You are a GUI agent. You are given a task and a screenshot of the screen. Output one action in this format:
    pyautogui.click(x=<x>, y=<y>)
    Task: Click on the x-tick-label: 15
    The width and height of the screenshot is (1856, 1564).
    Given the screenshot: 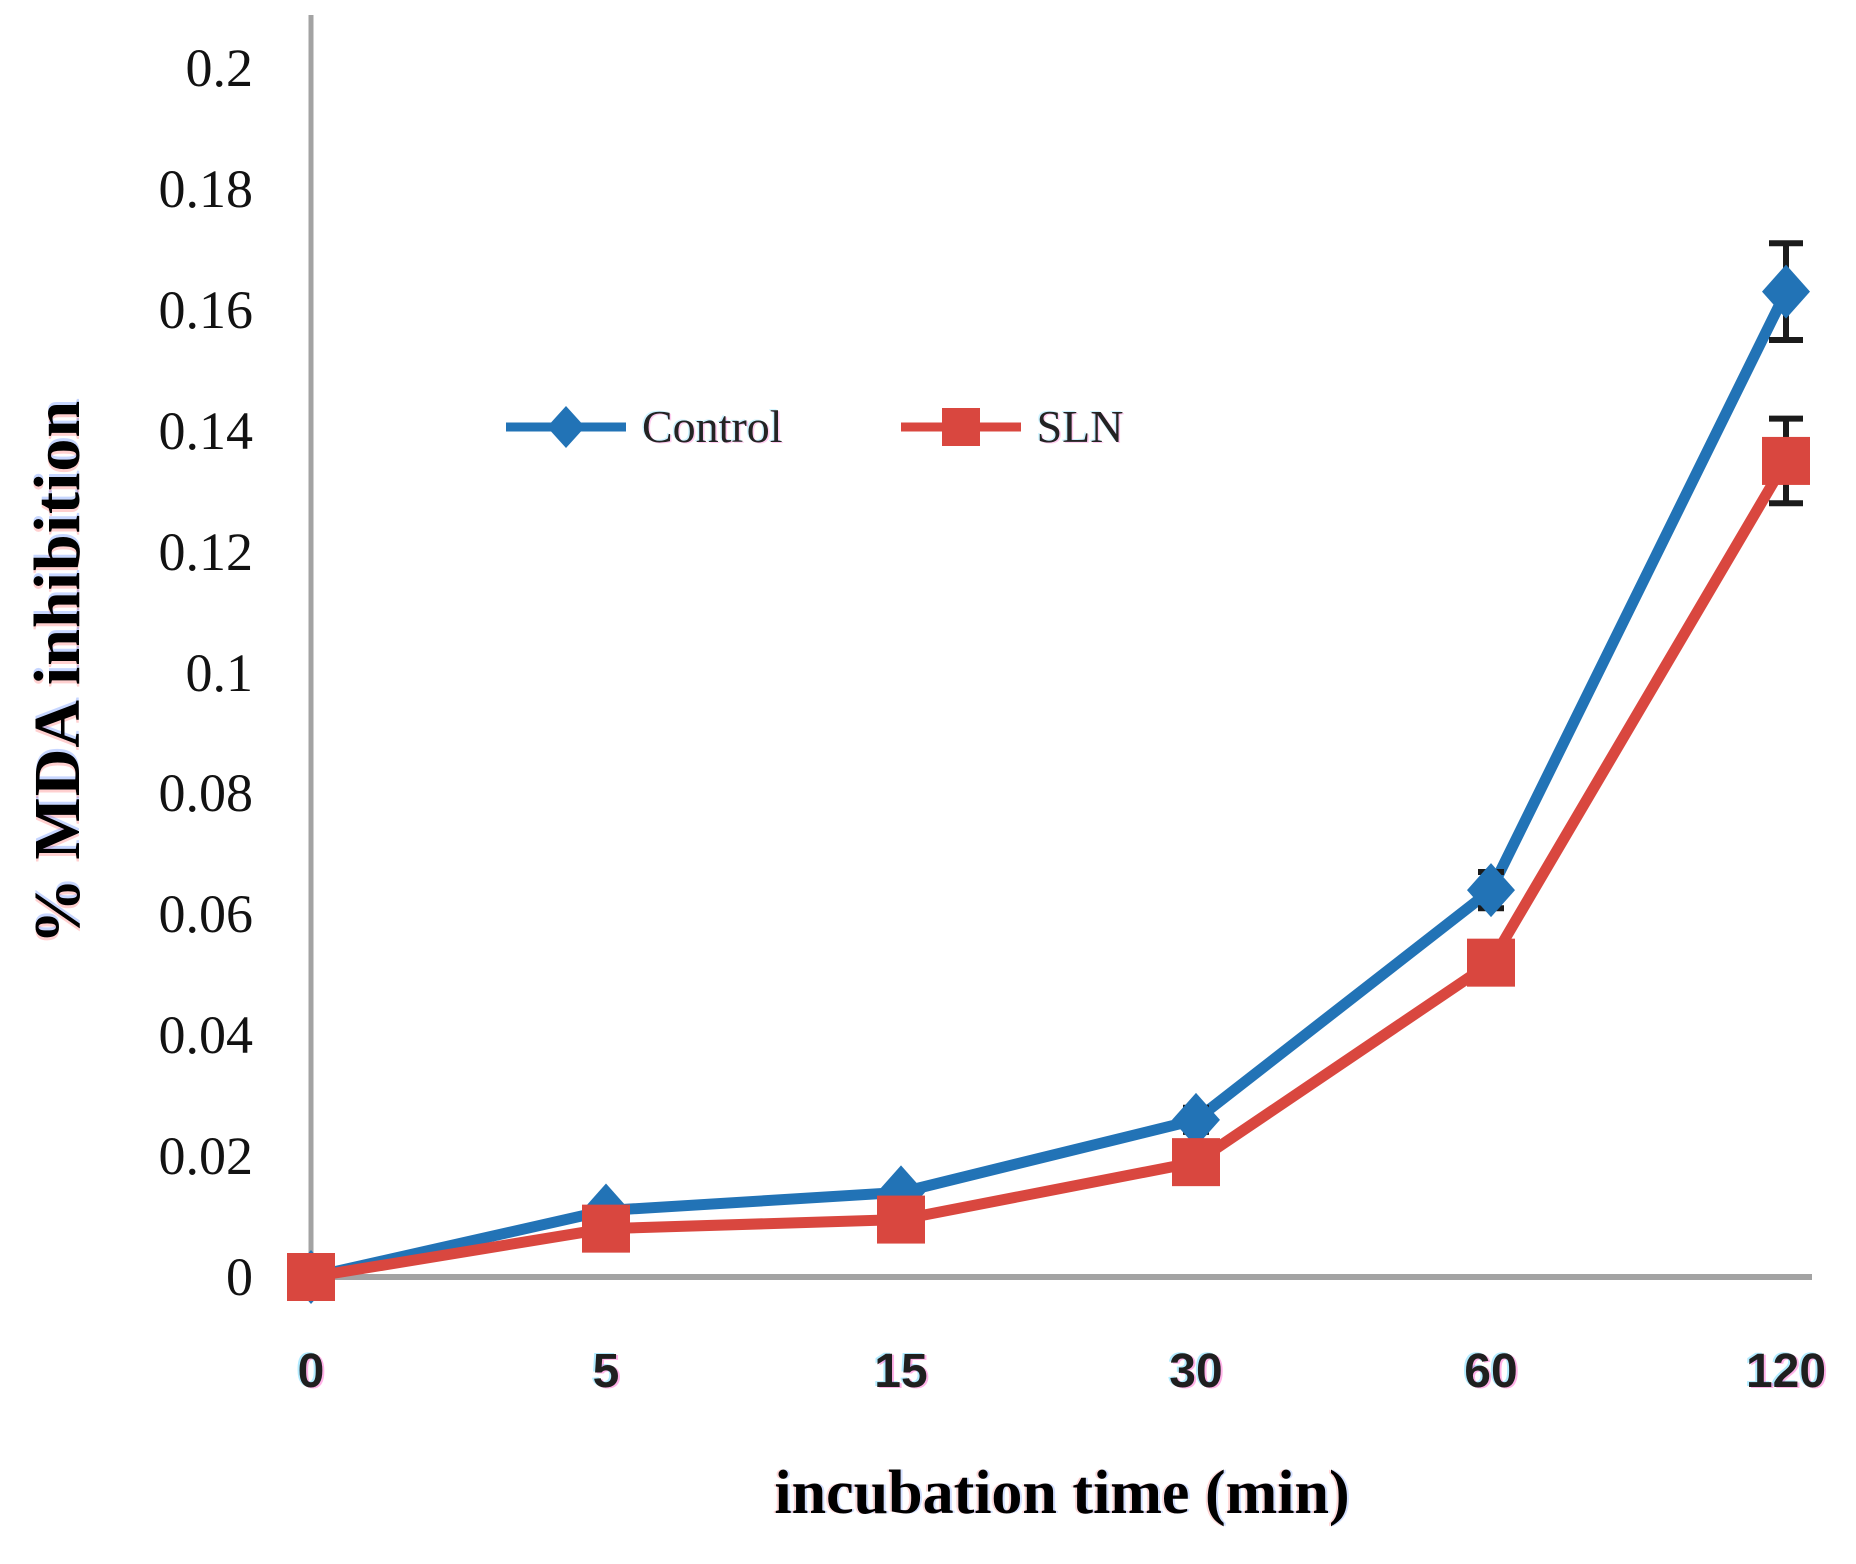 What is the action you would take?
    pyautogui.click(x=901, y=1371)
    